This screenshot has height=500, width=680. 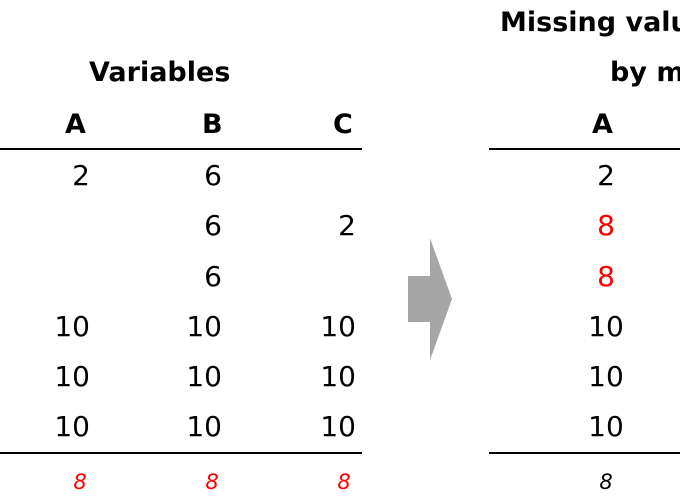 I want to click on right-mean-a: 8, so click(x=606, y=482).